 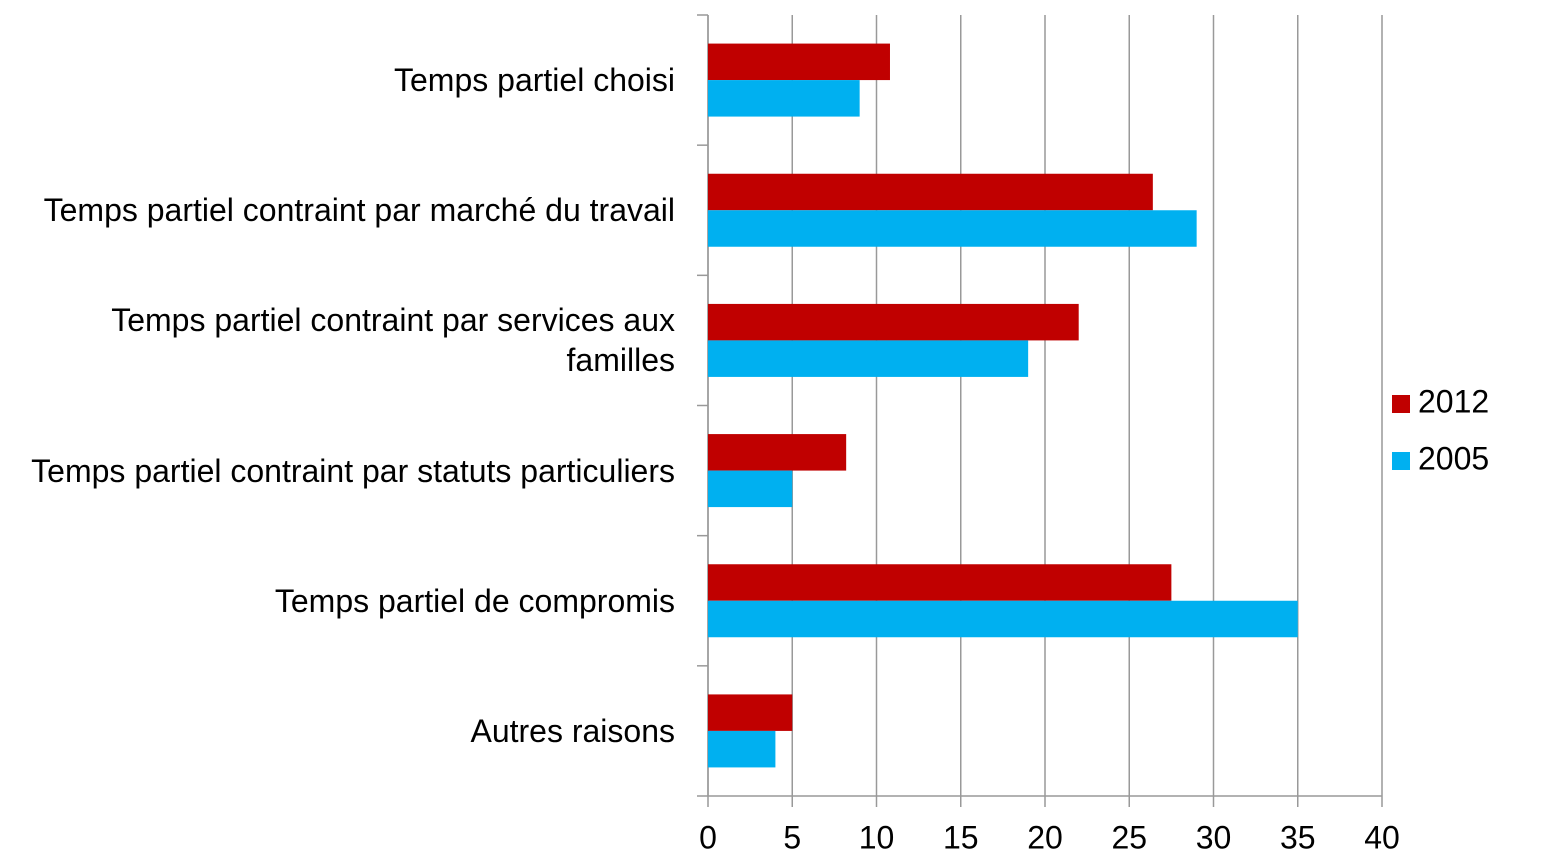 I want to click on x-tick-label: 35, so click(x=1298, y=836).